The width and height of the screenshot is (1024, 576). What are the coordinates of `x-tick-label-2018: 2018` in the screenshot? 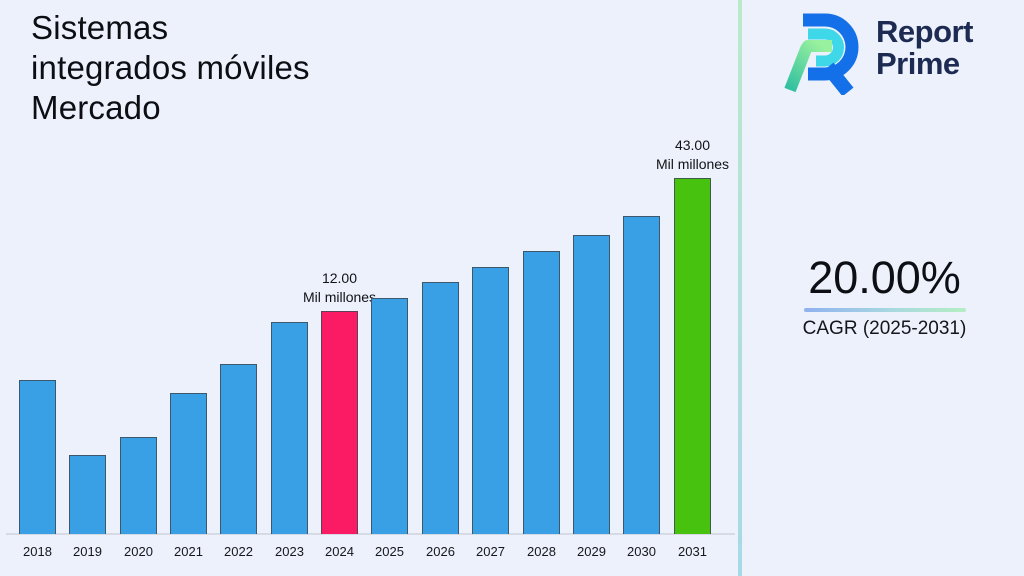 It's located at (37, 551).